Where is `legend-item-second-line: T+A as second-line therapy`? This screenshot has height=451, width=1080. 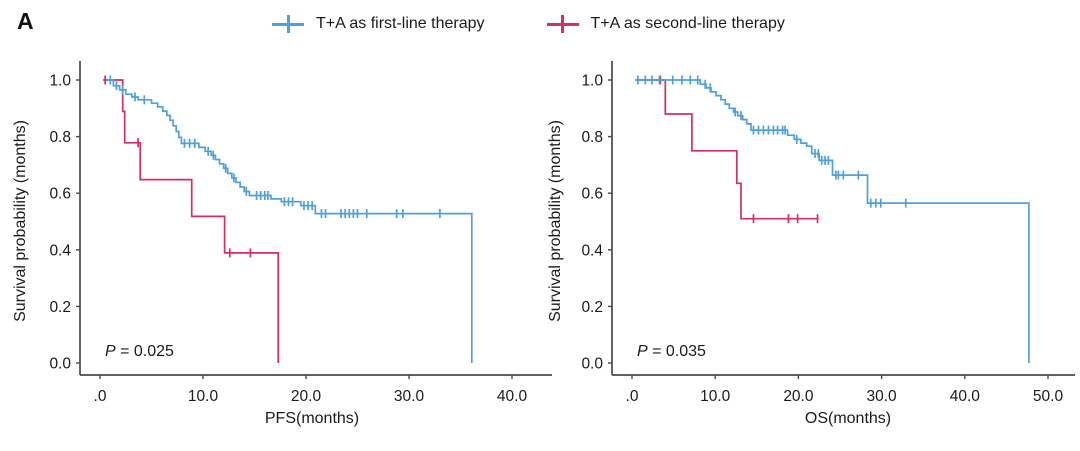 legend-item-second-line: T+A as second-line therapy is located at coordinates (665, 24).